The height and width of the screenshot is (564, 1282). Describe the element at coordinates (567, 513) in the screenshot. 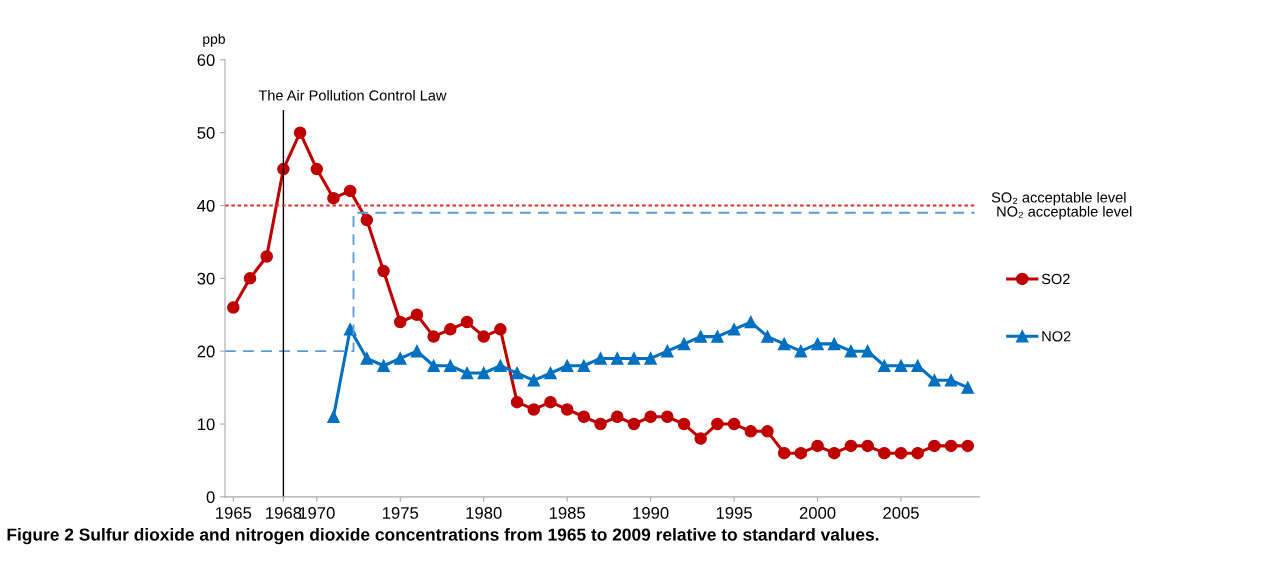

I see `x-tick-label: 1985` at that location.